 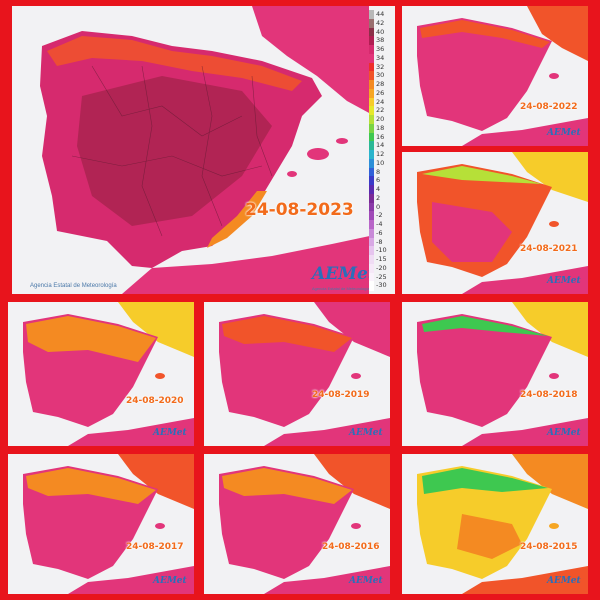 I want to click on temperature-map-2018, so click(x=495, y=374).